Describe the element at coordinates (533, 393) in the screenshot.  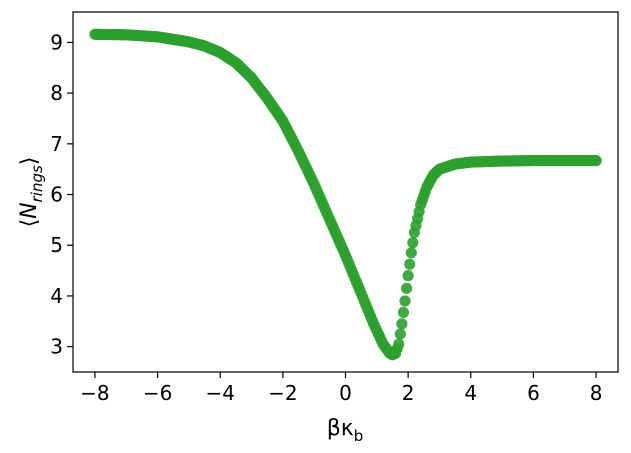
I see `x-tick-label: 6` at that location.